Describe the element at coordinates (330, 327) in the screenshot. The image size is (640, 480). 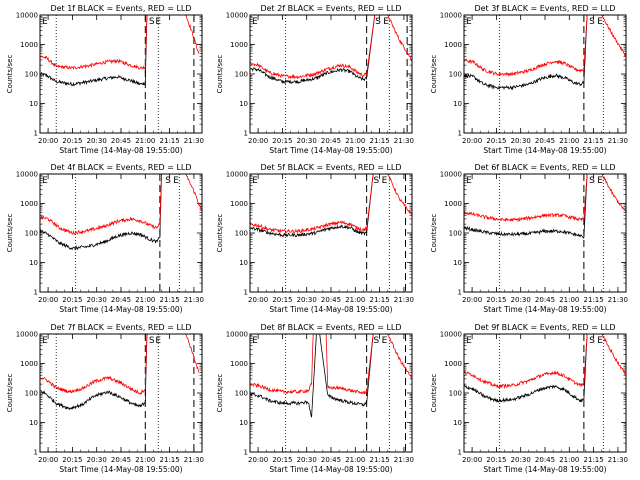
I see `panel-title: Det 8f BLACK = Events, RED = LLD` at that location.